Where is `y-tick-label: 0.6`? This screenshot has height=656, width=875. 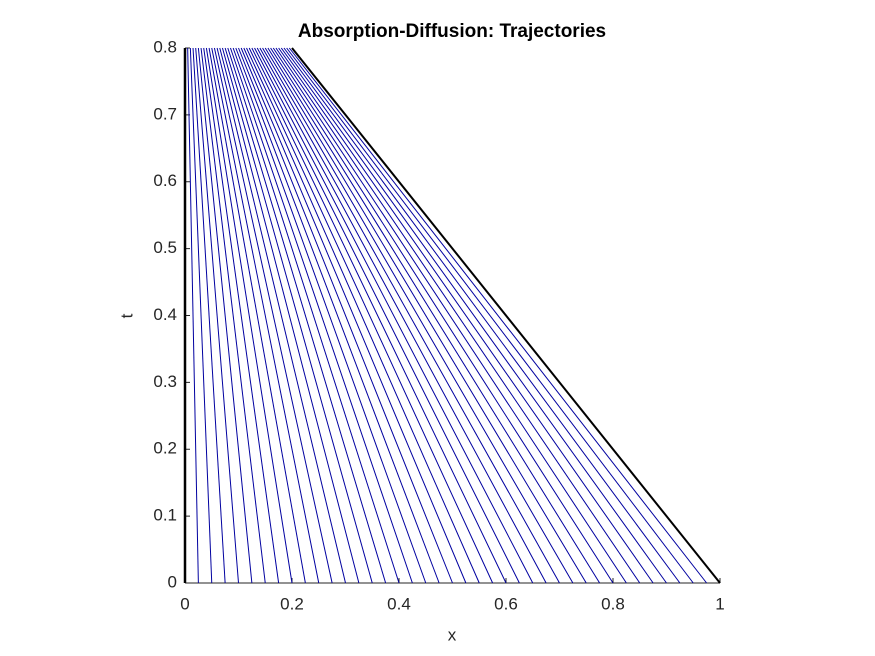 y-tick-label: 0.6 is located at coordinates (165, 180).